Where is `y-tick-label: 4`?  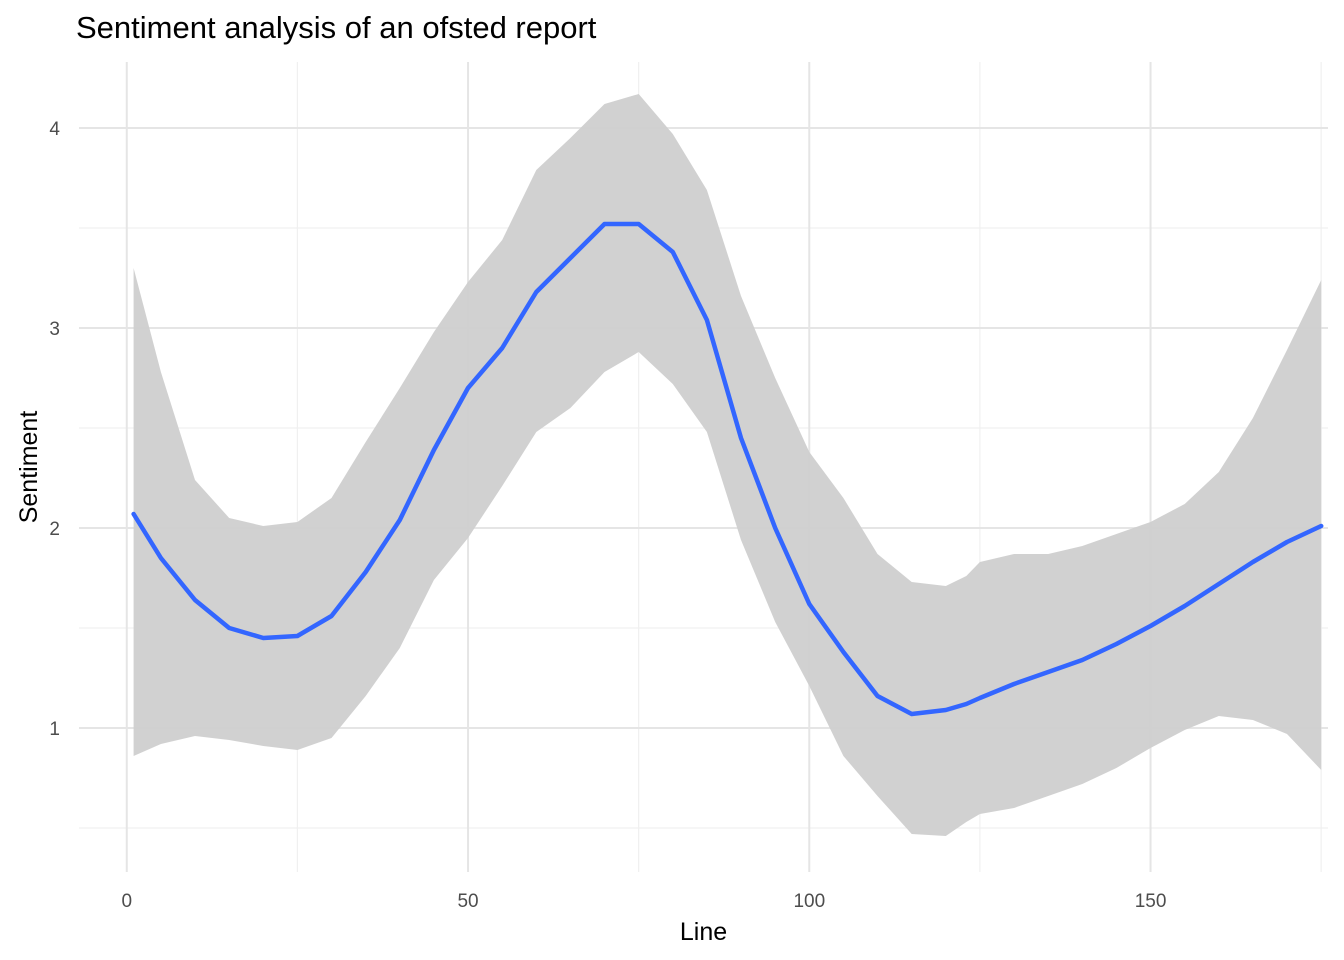
y-tick-label: 4 is located at coordinates (54, 129).